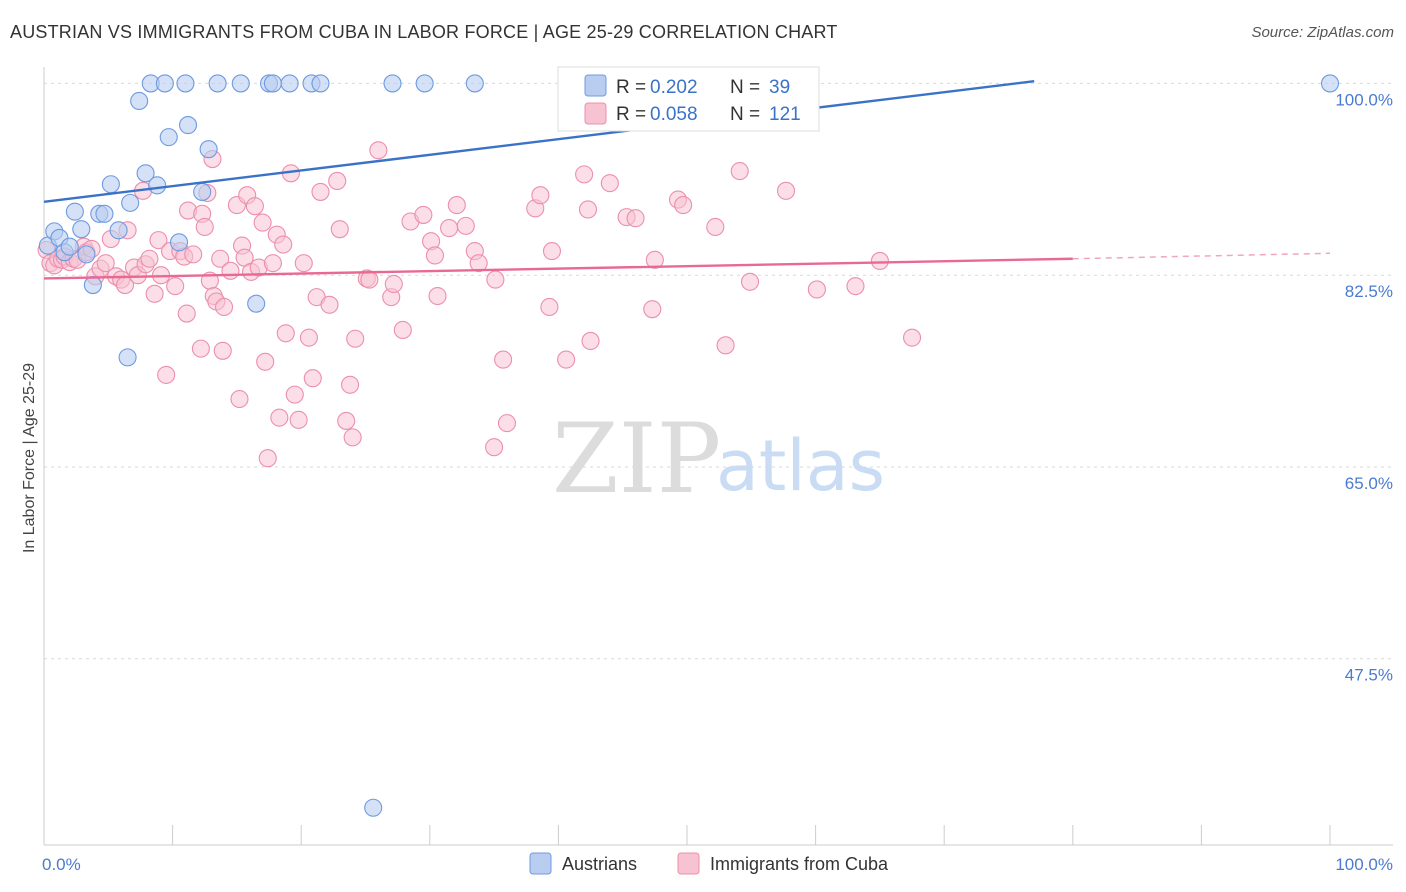  Describe the element at coordinates (1364, 99) in the screenshot. I see `y-tick-label-0: 100.0%` at that location.